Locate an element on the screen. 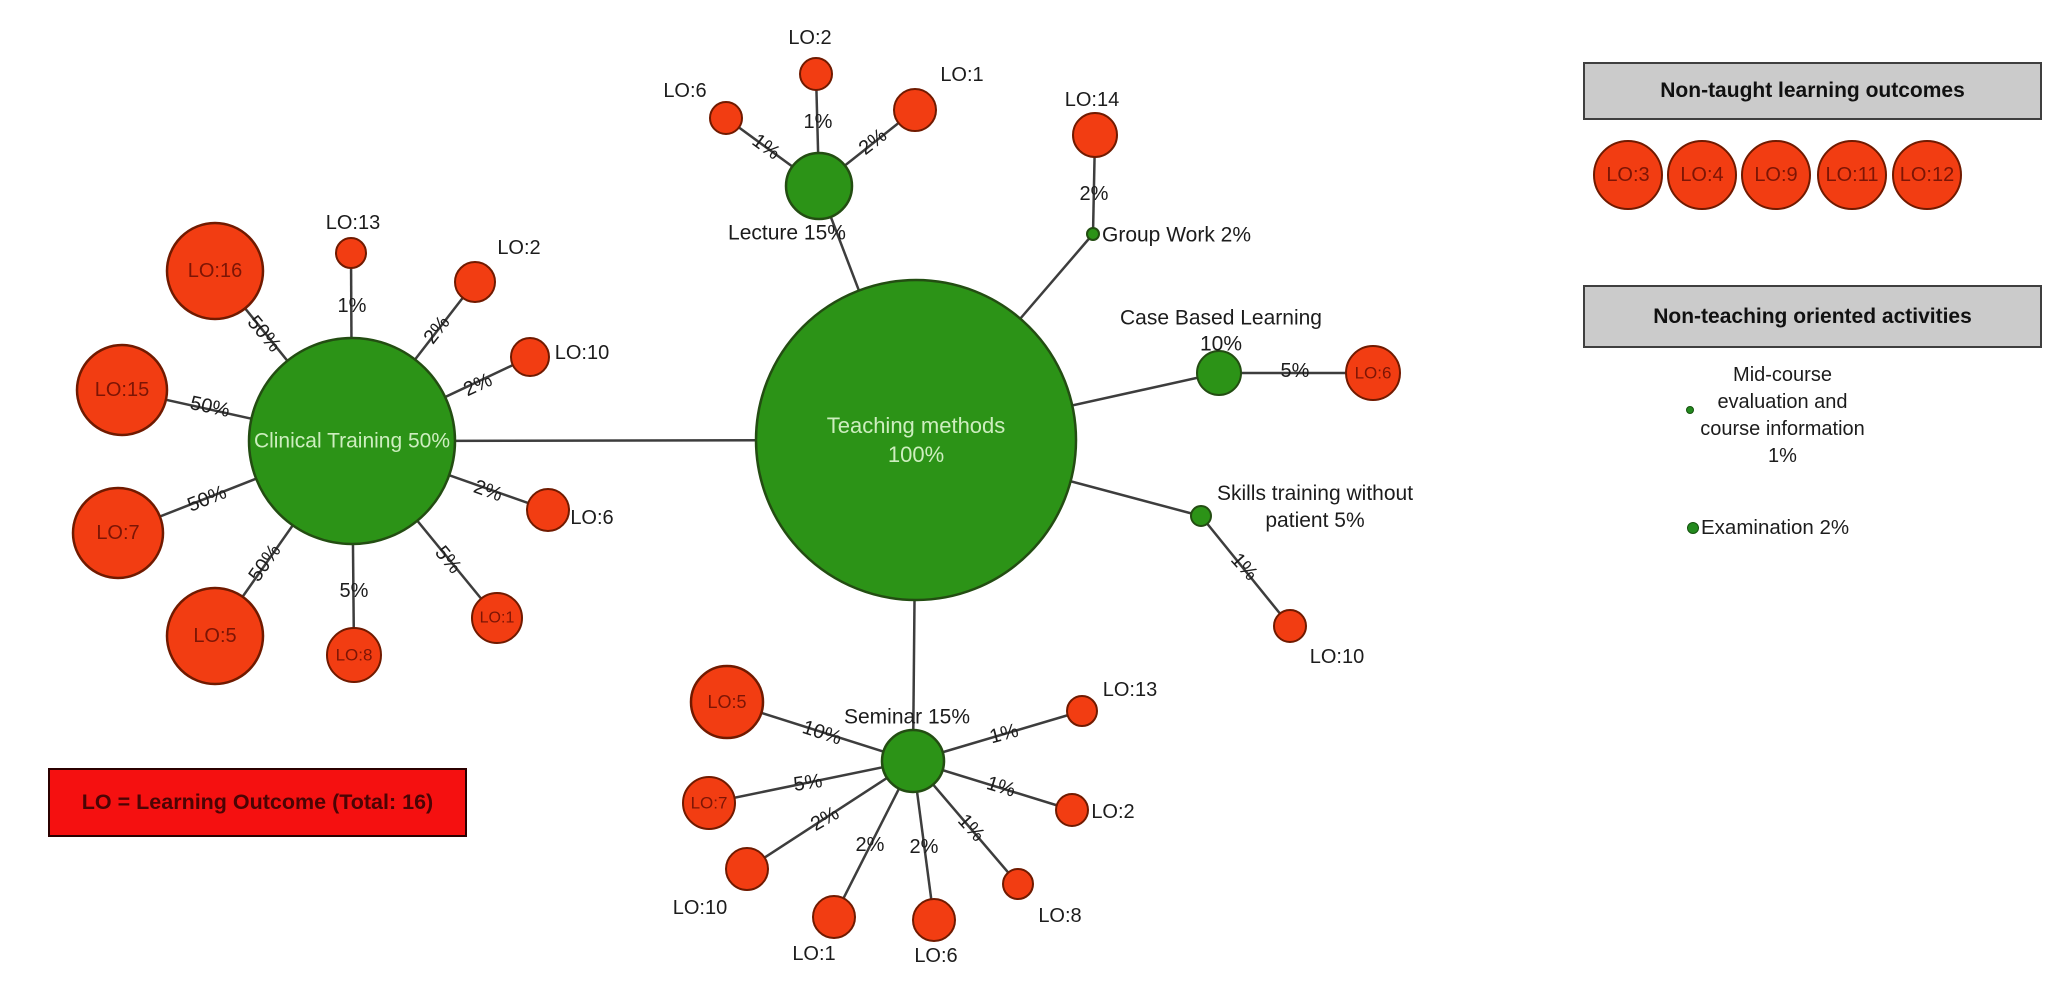 This screenshot has width=2059, height=1001. edge-percent-lecture-lec_lo6: 1% is located at coordinates (766, 147).